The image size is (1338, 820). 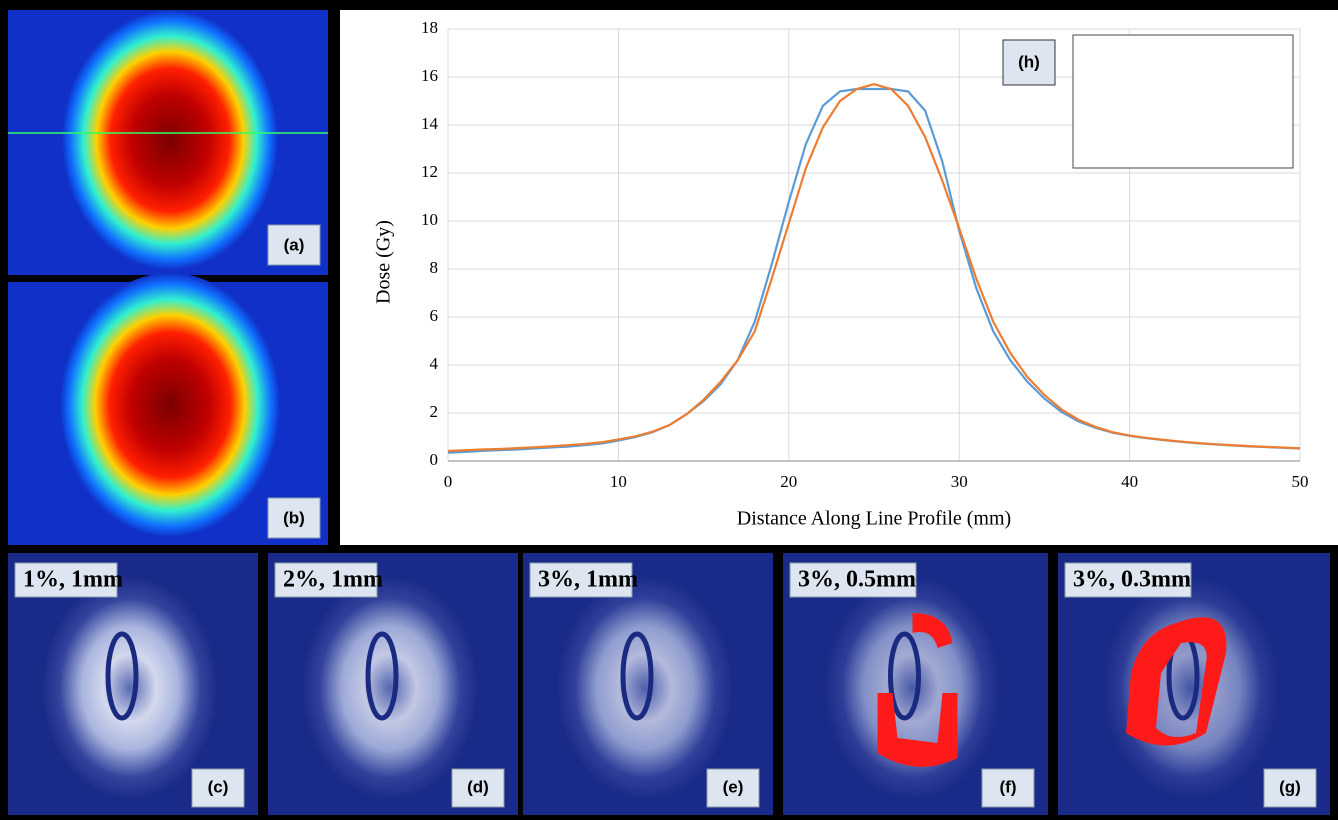 What do you see at coordinates (618, 481) in the screenshot?
I see `x-tick-label: 10` at bounding box center [618, 481].